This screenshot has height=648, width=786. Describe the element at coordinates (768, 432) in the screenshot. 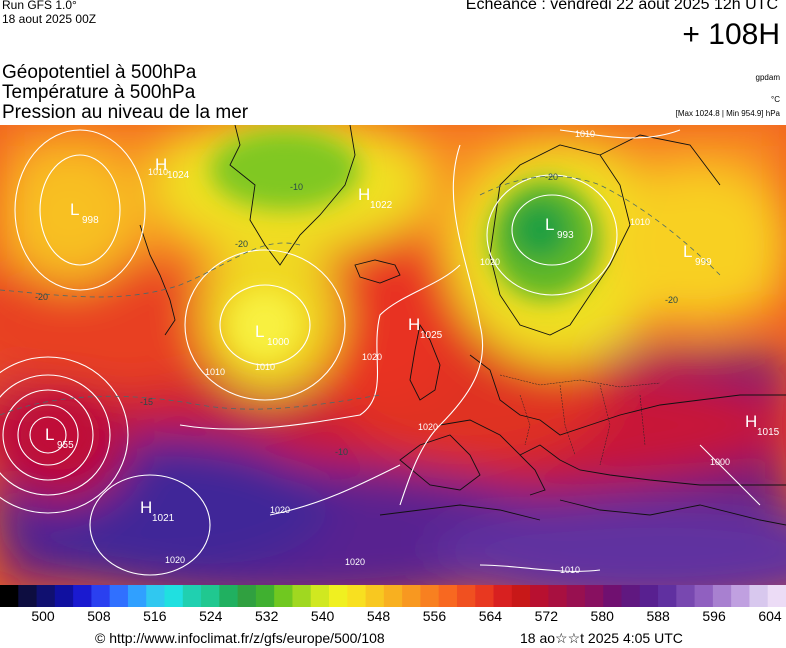

I see `pressure-center-value: 1015` at that location.